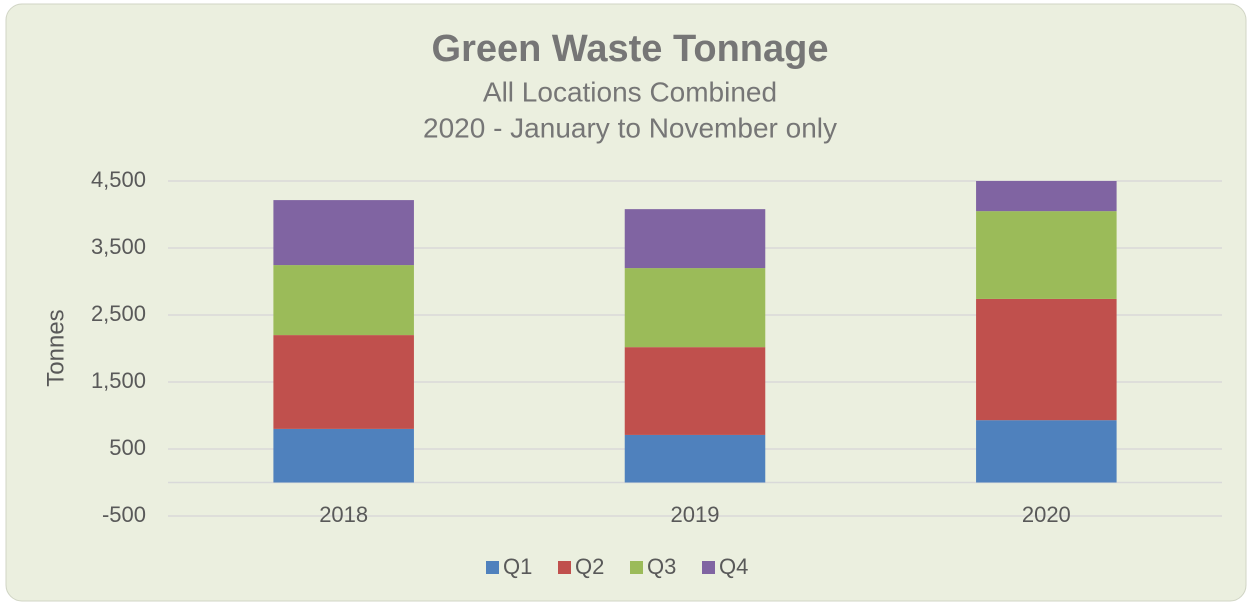 Image resolution: width=1252 pixels, height=605 pixels. I want to click on x-tick-label: 2020, so click(1046, 514).